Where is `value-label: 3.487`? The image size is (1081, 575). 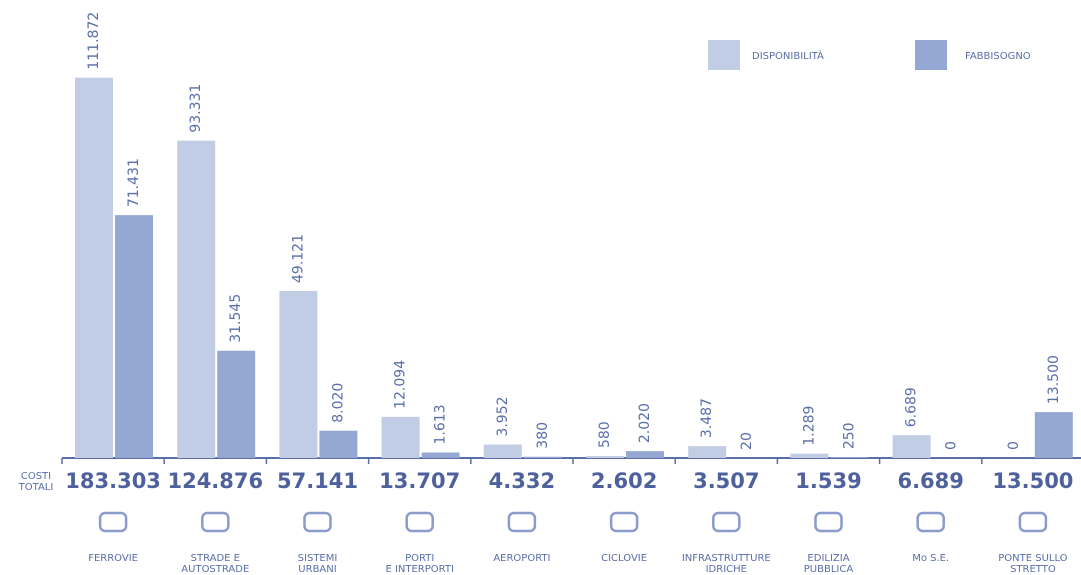
value-label: 3.487 is located at coordinates (707, 418).